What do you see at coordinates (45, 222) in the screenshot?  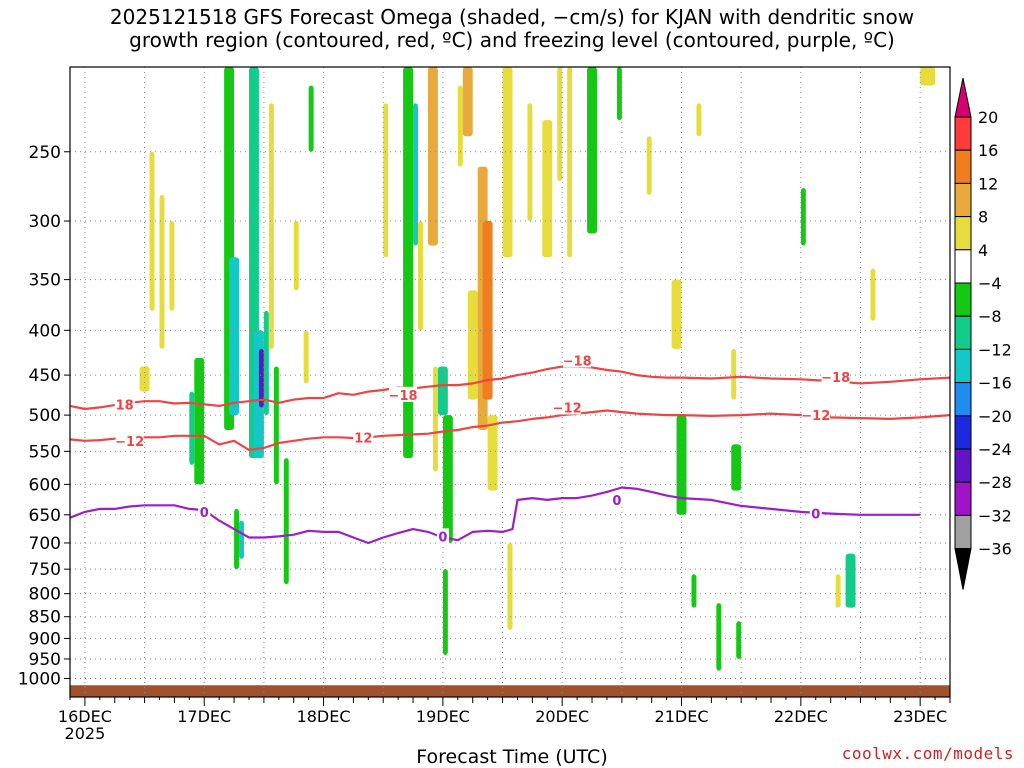 I see `y-tick-label: 300` at bounding box center [45, 222].